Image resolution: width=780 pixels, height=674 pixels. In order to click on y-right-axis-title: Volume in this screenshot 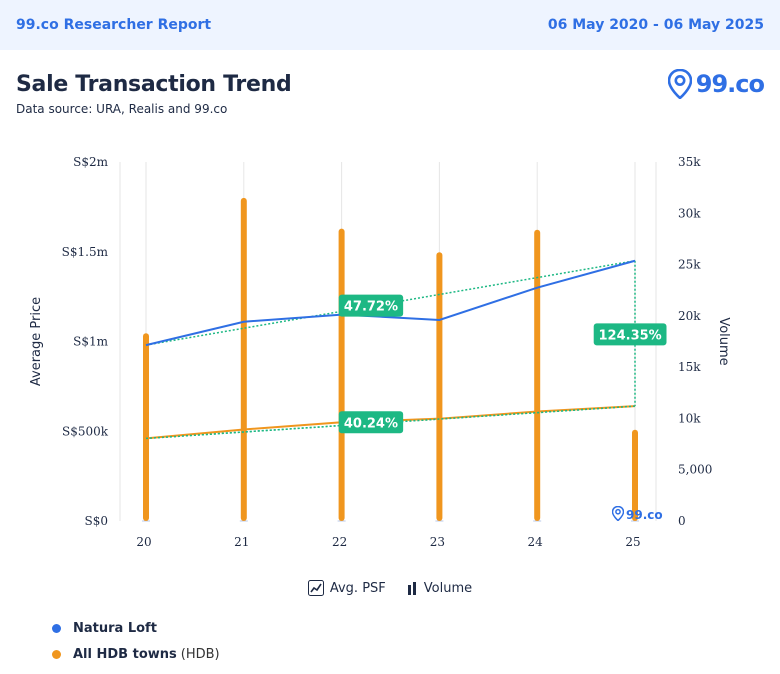, I will do `click(723, 341)`.